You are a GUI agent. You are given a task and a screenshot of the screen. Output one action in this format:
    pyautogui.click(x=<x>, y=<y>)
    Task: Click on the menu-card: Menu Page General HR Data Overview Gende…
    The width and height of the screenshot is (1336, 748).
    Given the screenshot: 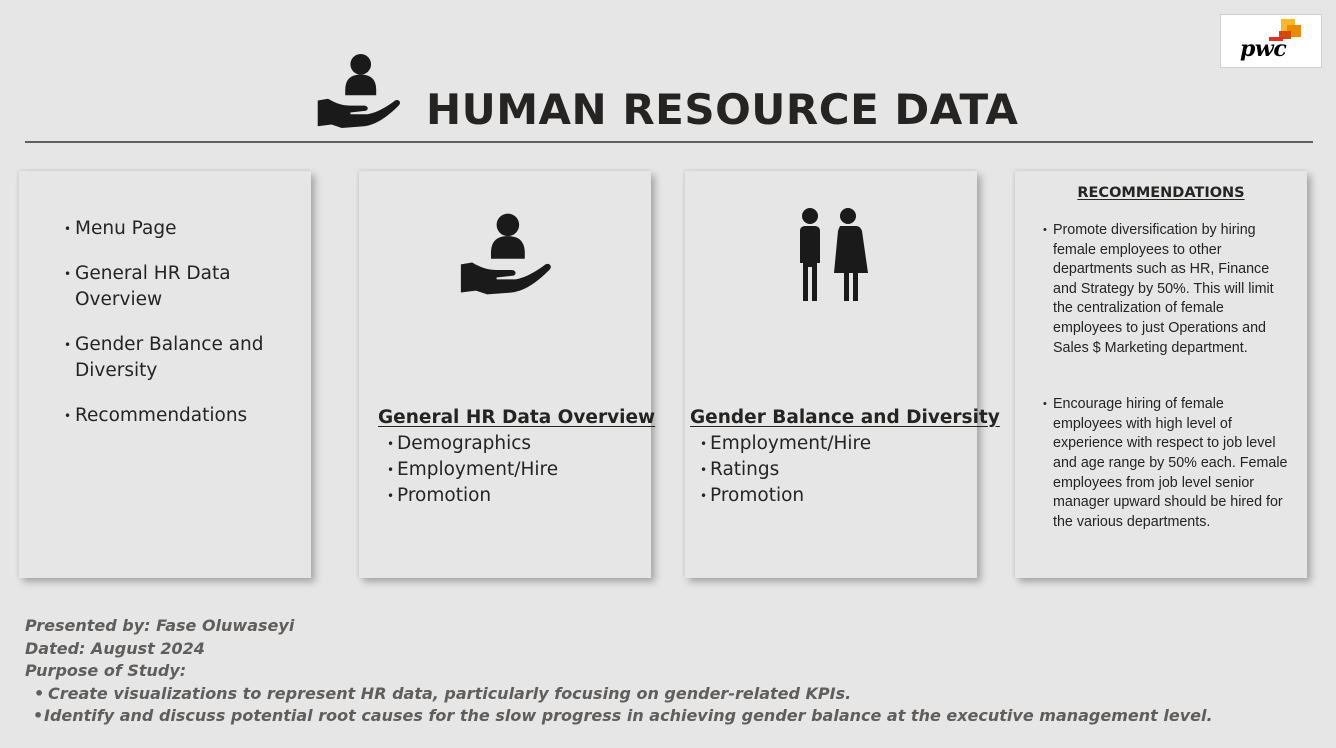 What is the action you would take?
    pyautogui.click(x=165, y=374)
    